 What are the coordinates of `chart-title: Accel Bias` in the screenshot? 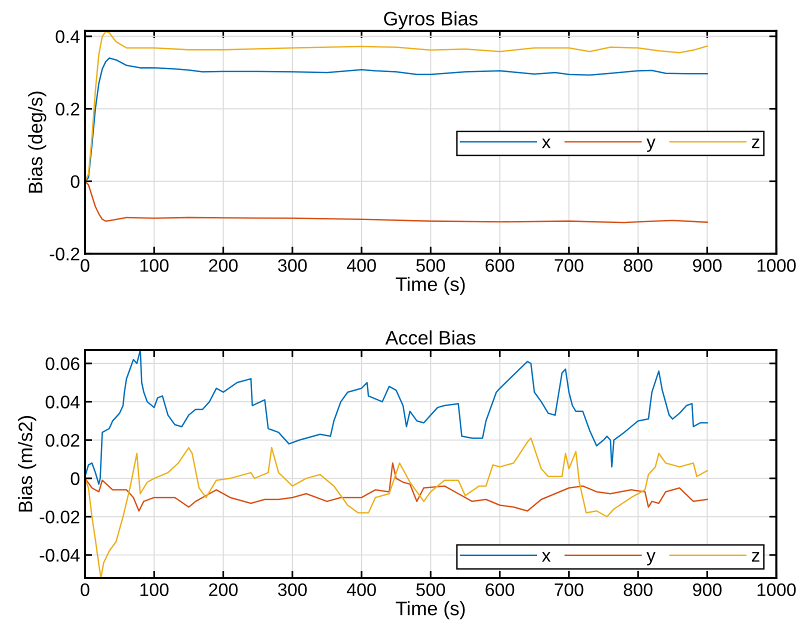 It's located at (430, 337).